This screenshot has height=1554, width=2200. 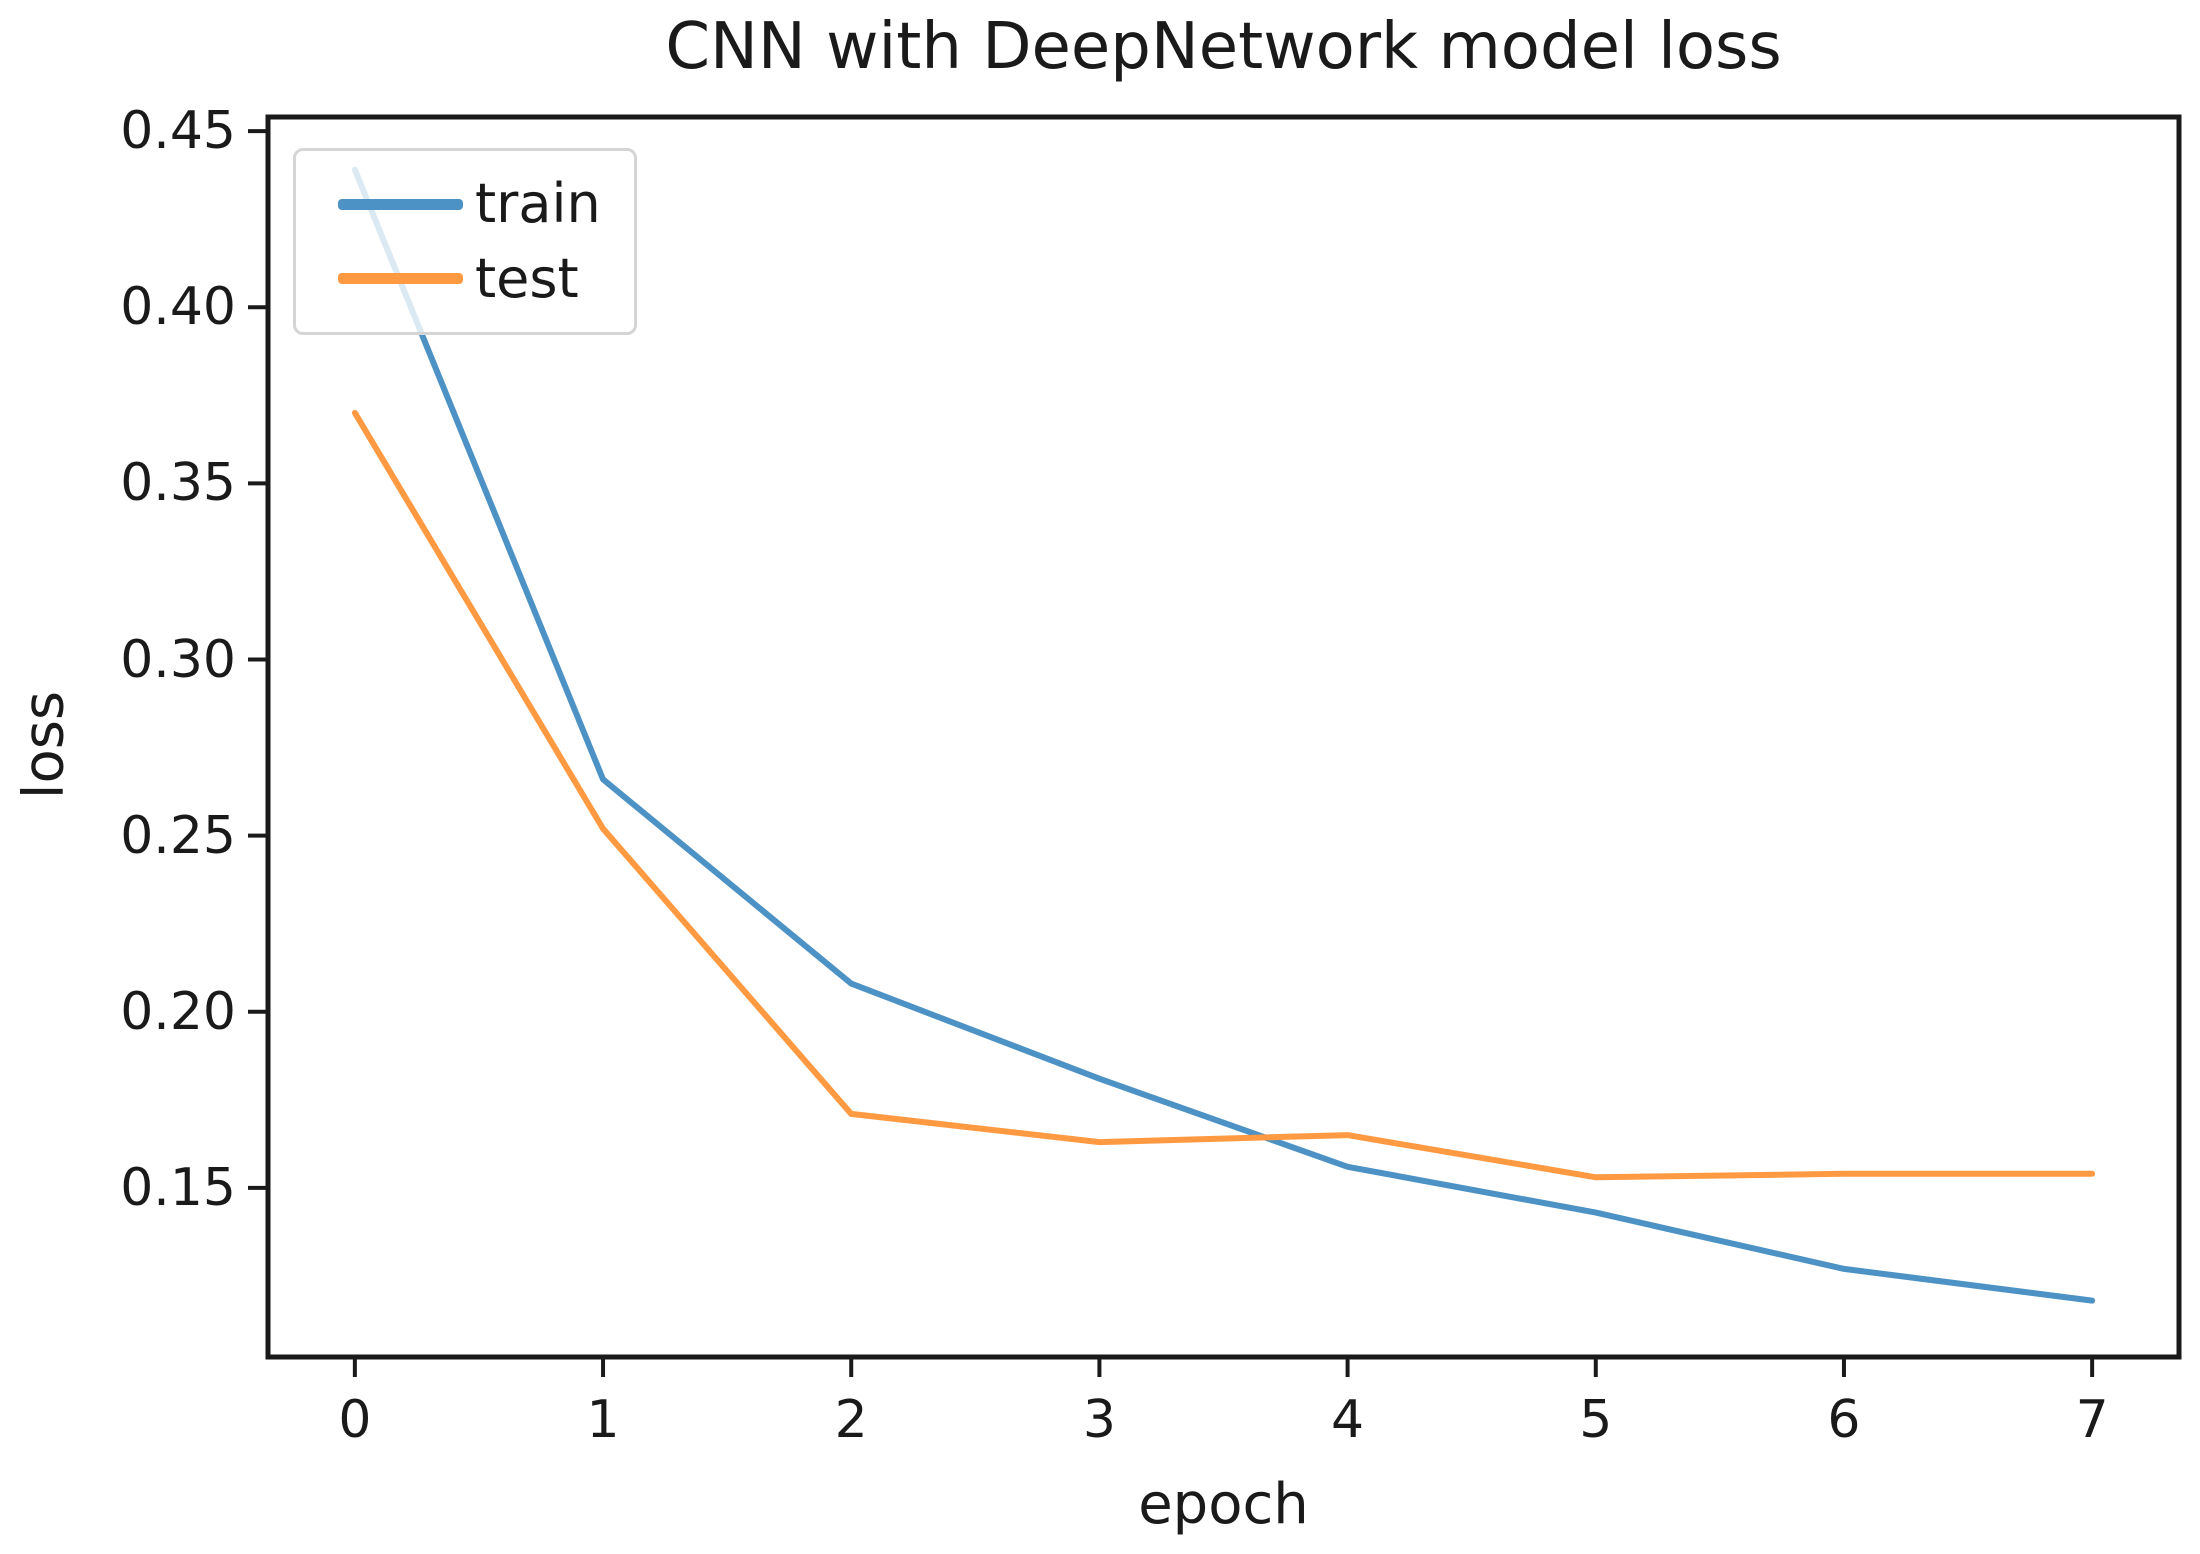 I want to click on y-tick-label: 0.15, so click(x=178, y=1187).